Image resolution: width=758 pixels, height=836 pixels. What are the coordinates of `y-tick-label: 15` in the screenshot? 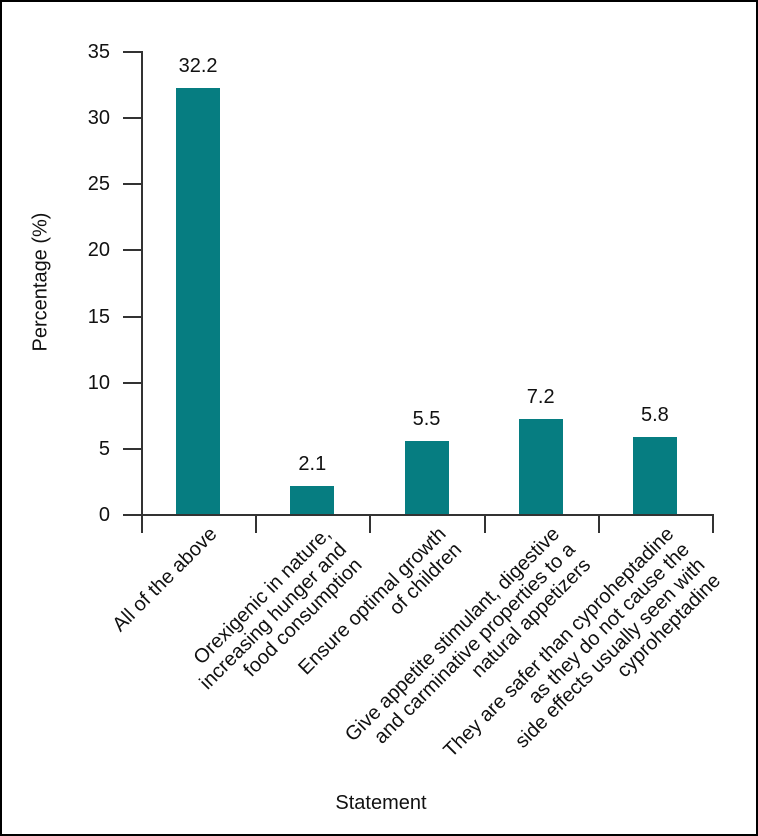 It's located at (98, 316).